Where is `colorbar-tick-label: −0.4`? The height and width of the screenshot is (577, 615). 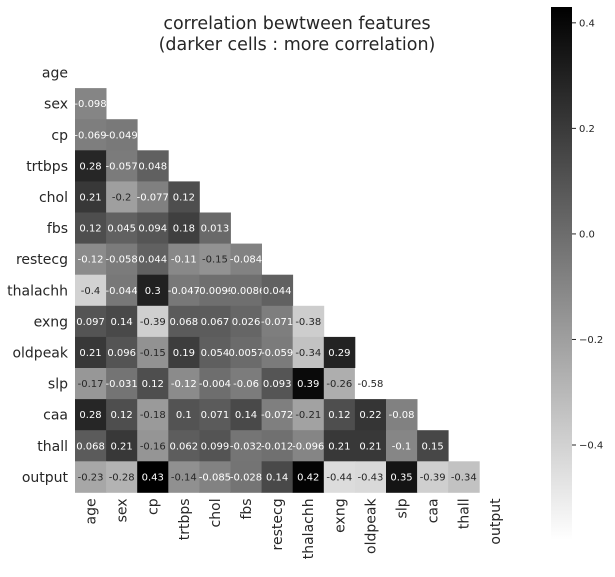
colorbar-tick-label: −0.4 is located at coordinates (591, 446).